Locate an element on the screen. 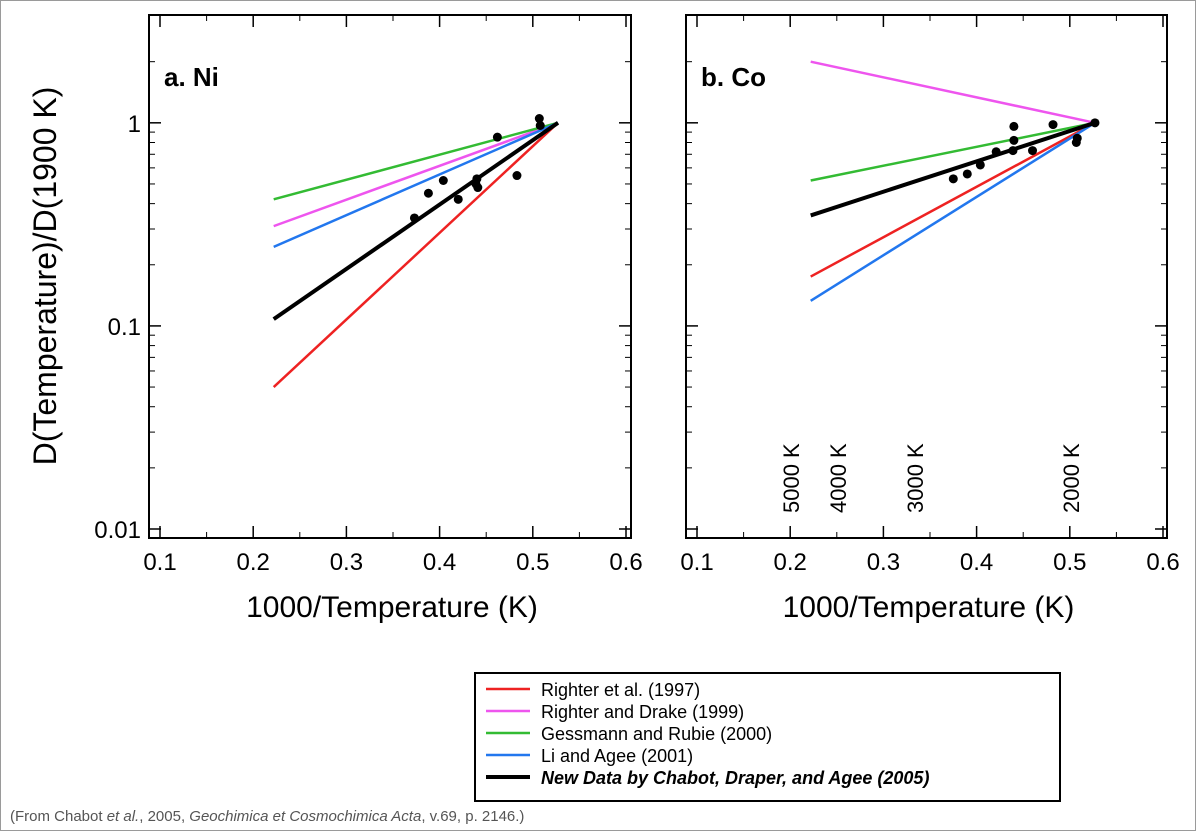 Image resolution: width=1196 pixels, height=831 pixels. legend-box is located at coordinates (767, 737).